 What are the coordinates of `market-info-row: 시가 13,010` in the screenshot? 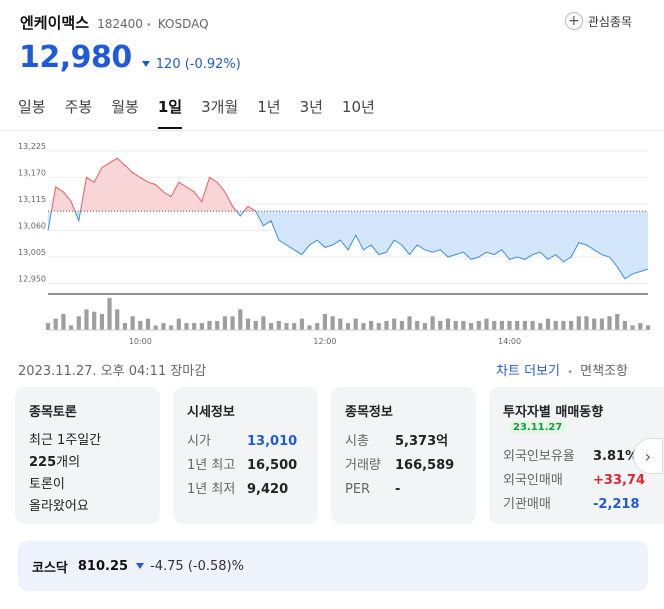 It's located at (245, 442).